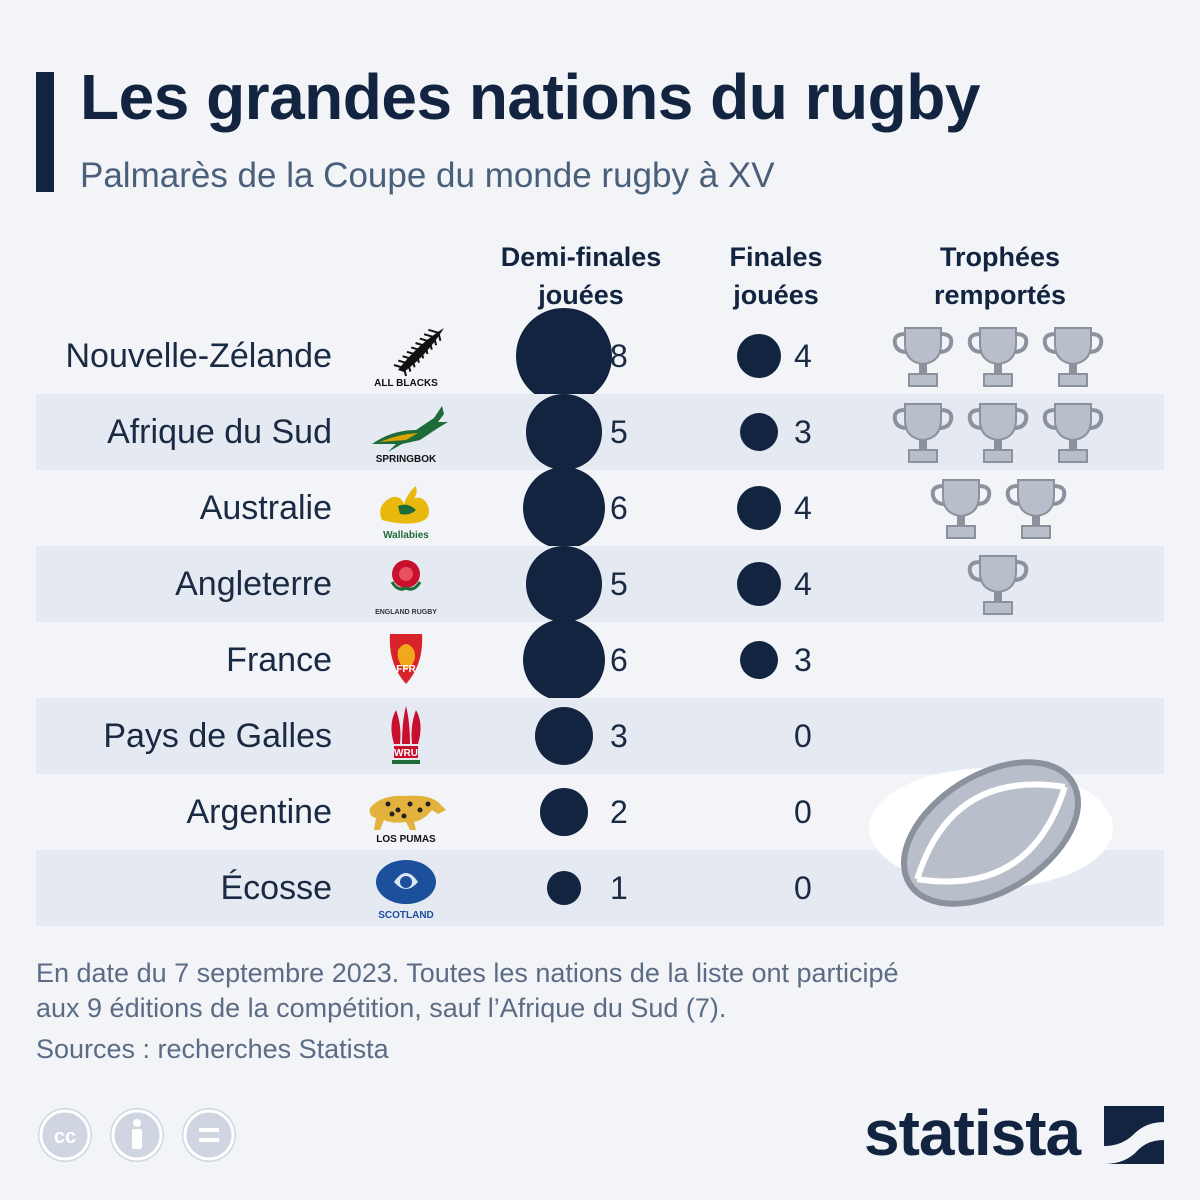 The image size is (1200, 1200). I want to click on logo-wordmark: SCOTLAND, so click(406, 915).